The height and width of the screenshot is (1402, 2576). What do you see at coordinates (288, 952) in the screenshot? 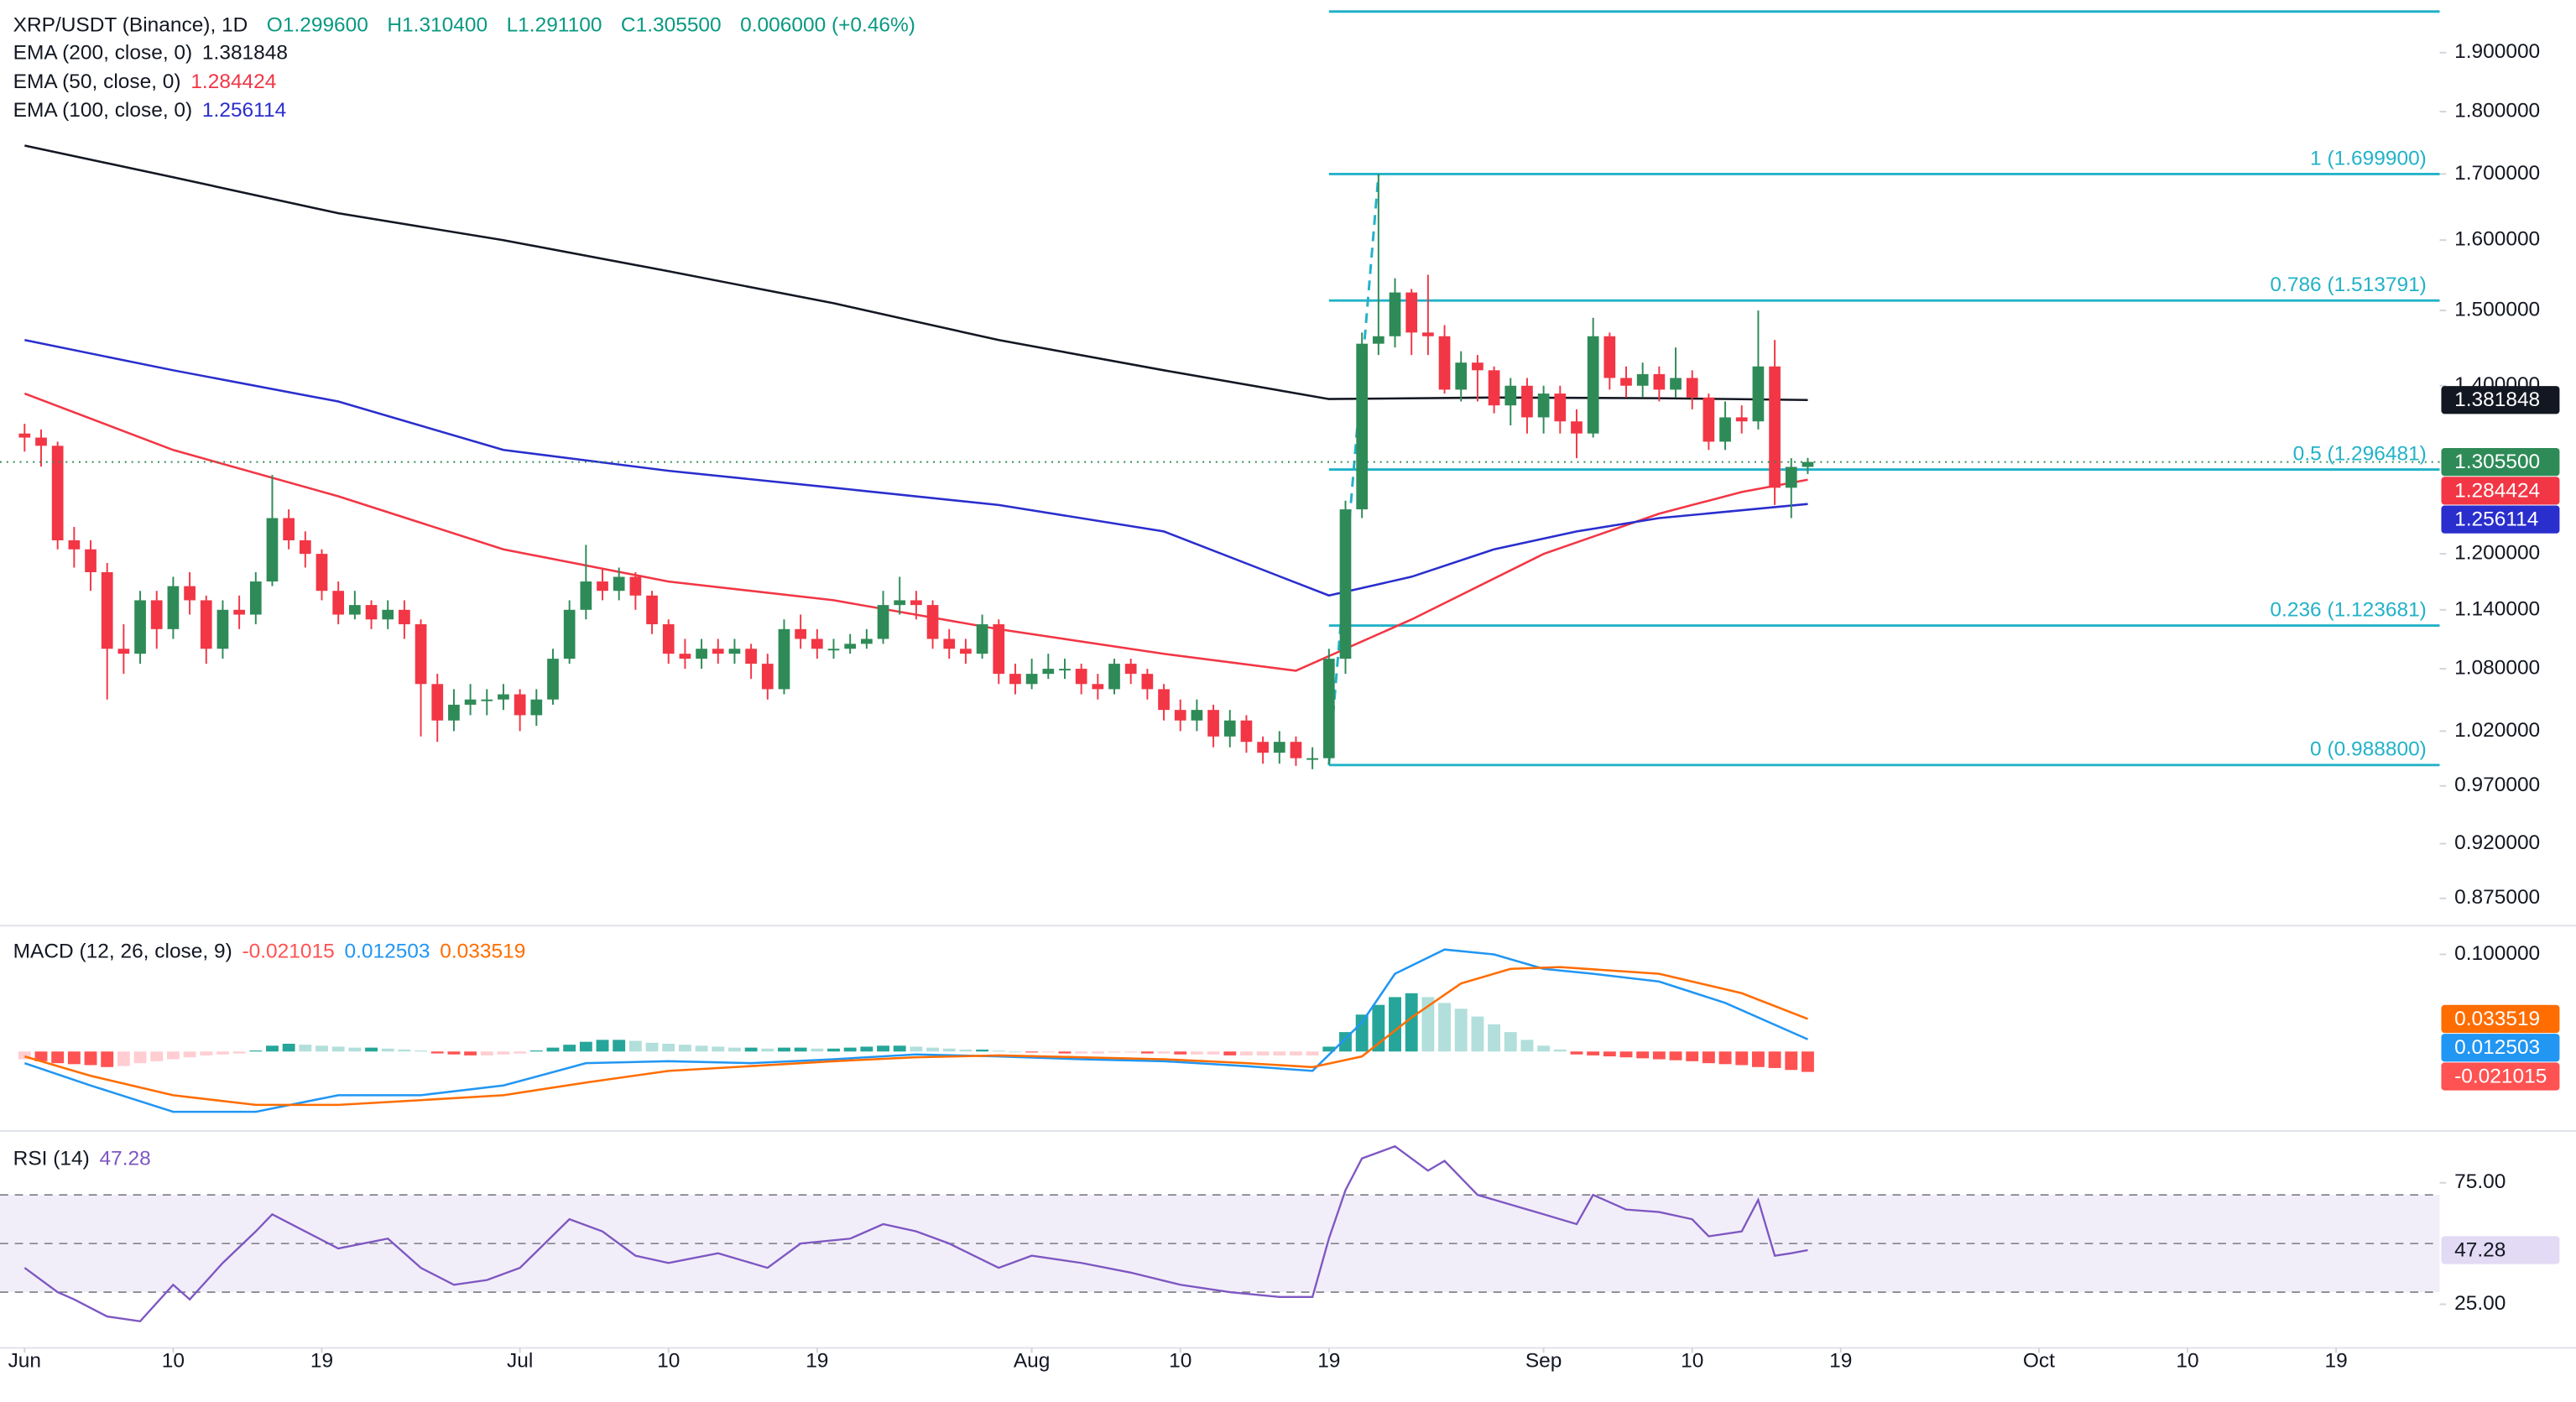
I see `legend-value: -0.021015` at bounding box center [288, 952].